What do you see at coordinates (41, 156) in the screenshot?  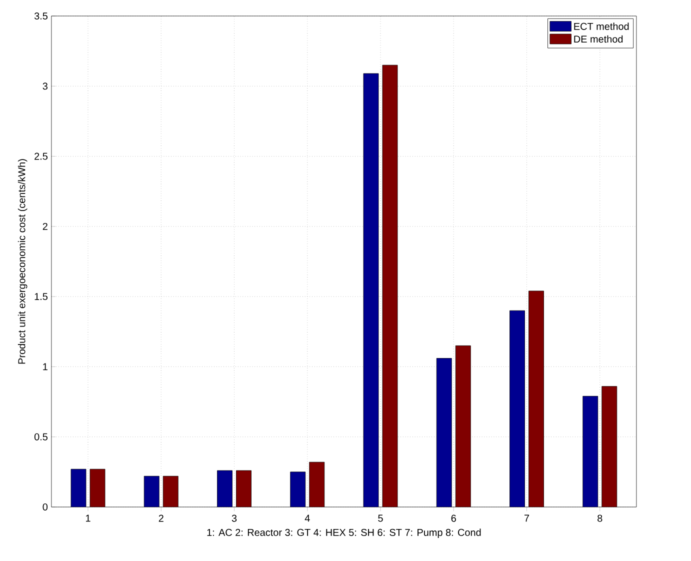 I see `y-tick-label: 2.5` at bounding box center [41, 156].